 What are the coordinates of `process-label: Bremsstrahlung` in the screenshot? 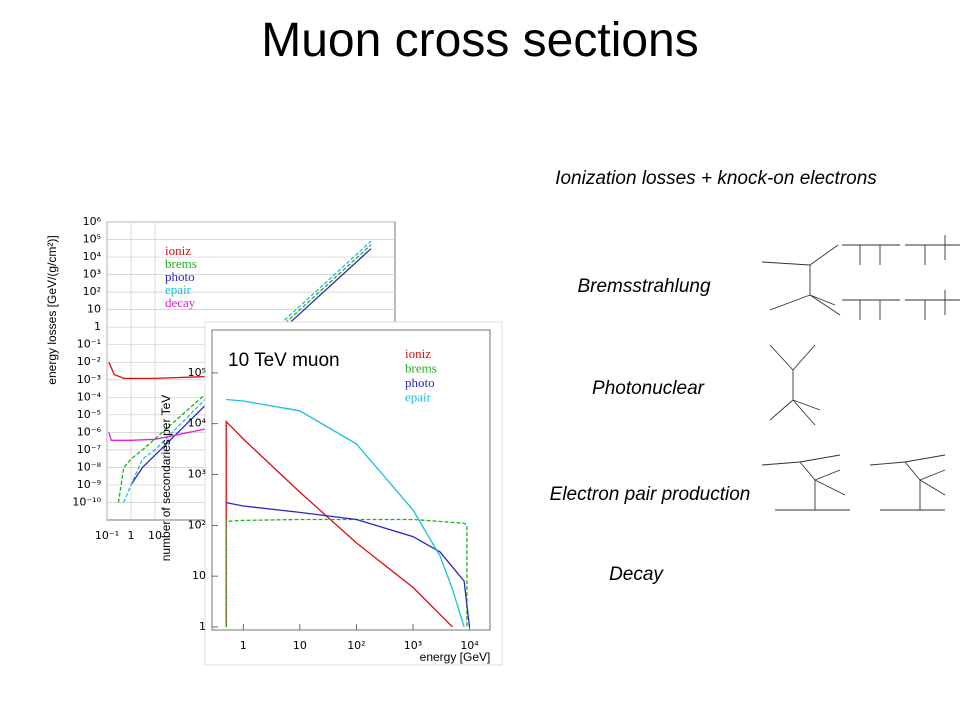 It's located at (643, 286).